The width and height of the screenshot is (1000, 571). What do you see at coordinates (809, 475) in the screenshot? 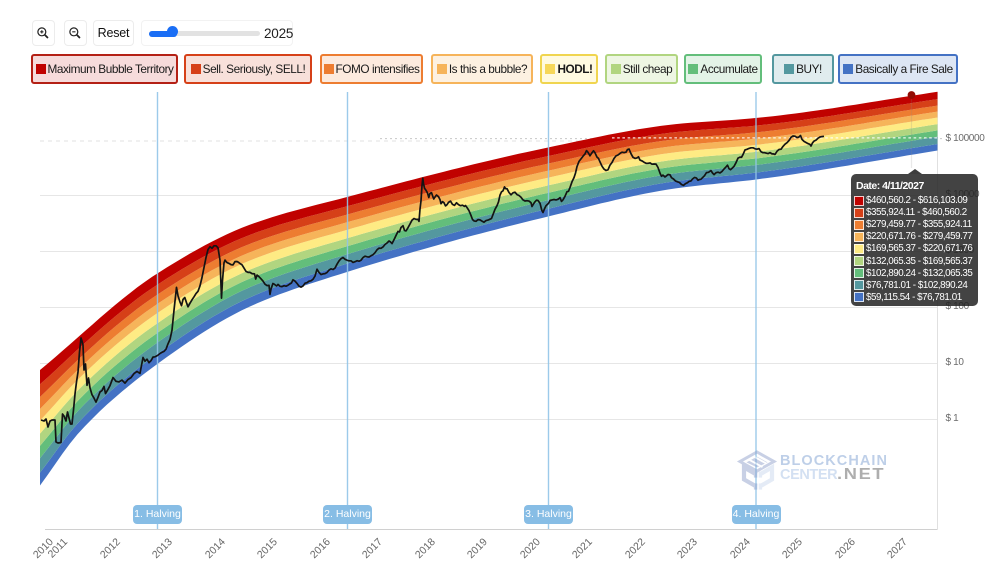
I see `svg-text: CENTER` at bounding box center [809, 475].